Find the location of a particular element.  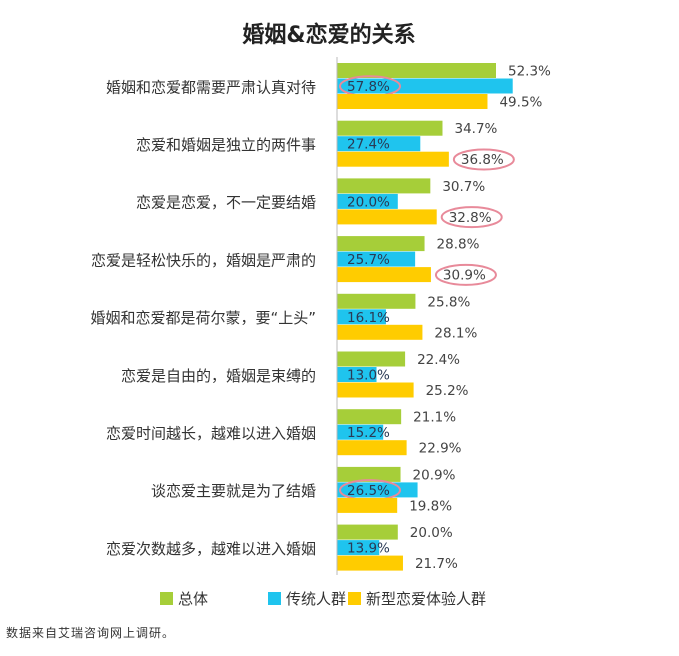

data-label: 20.9% is located at coordinates (434, 475).